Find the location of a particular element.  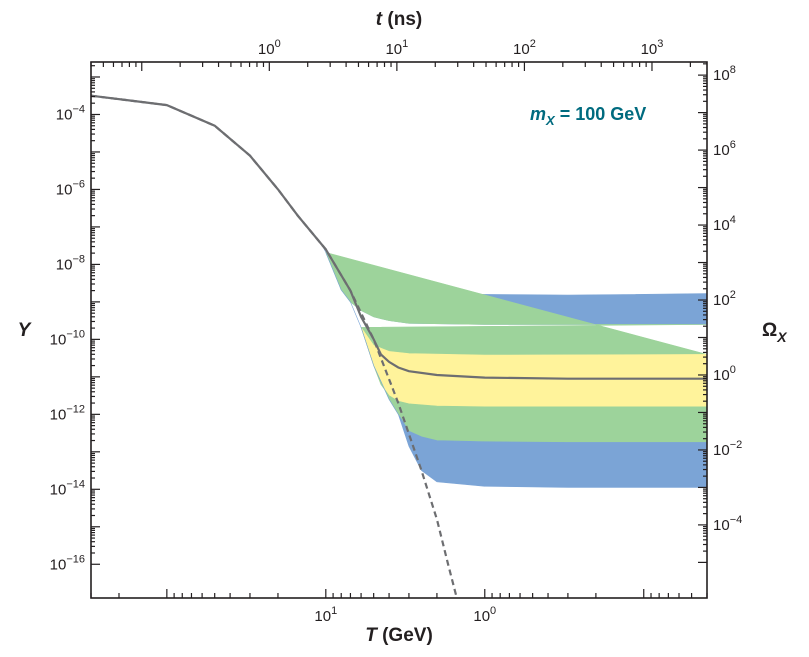

right-tick-label-exp: 2 is located at coordinates (733, 295).